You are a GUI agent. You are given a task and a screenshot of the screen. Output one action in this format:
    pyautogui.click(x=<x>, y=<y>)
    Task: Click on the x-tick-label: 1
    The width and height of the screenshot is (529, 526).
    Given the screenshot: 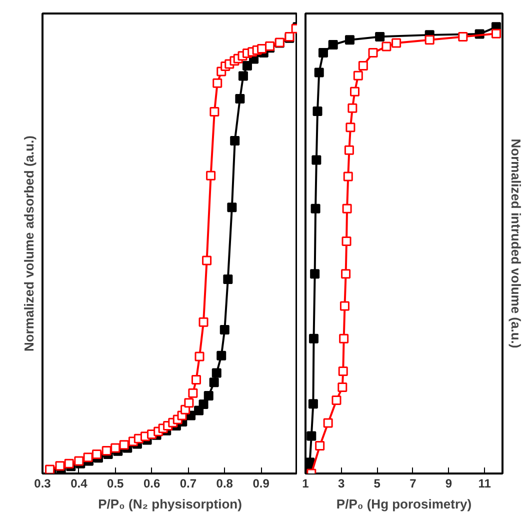 What is the action you would take?
    pyautogui.click(x=306, y=483)
    